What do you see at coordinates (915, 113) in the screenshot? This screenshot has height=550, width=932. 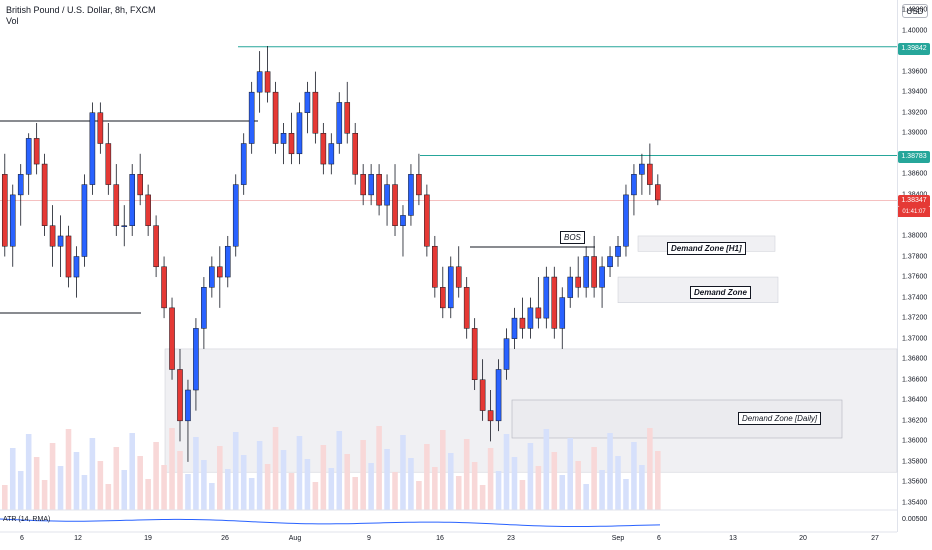 I see `price-tick-label: 1.39200` at bounding box center [915, 113].